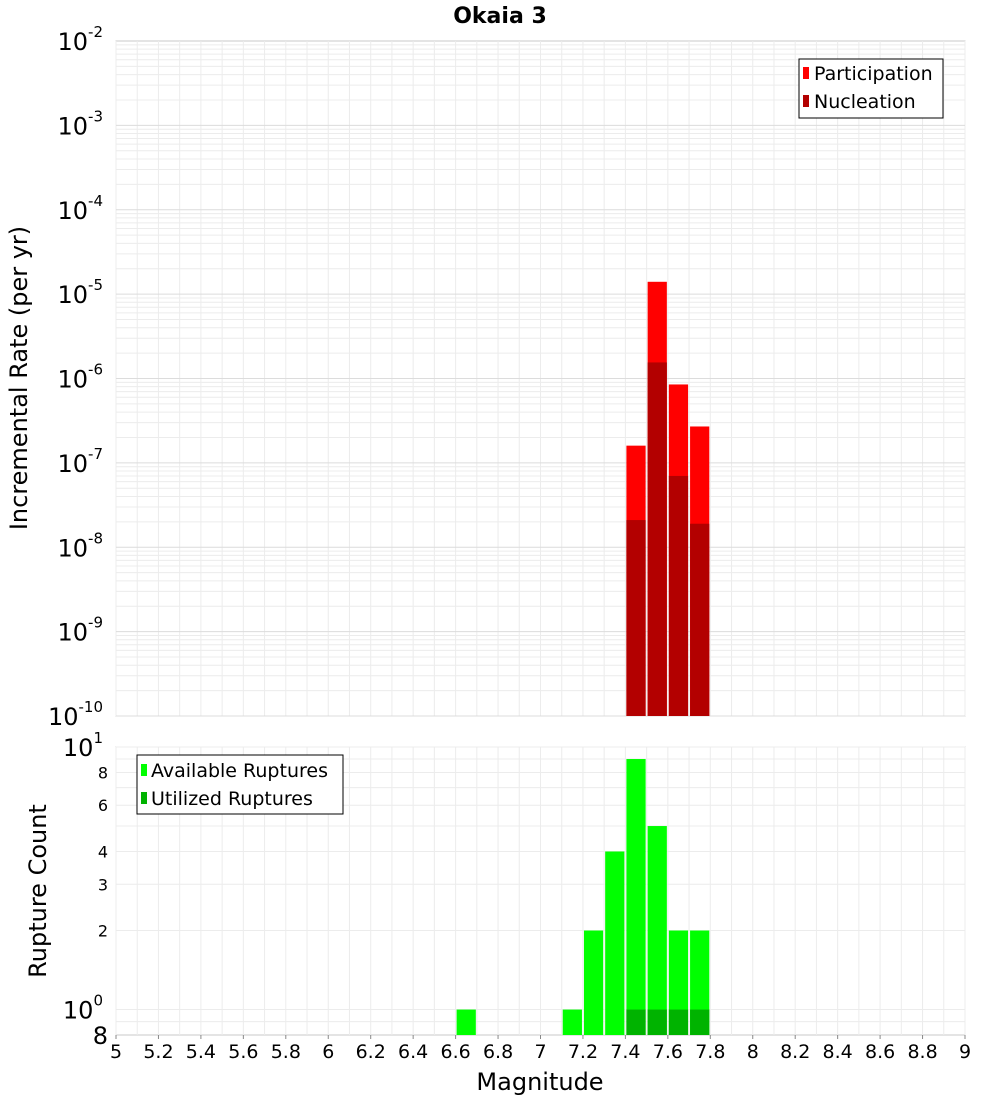 This screenshot has width=1000, height=1100. I want to click on count-y-tick-label: 4, so click(103, 851).